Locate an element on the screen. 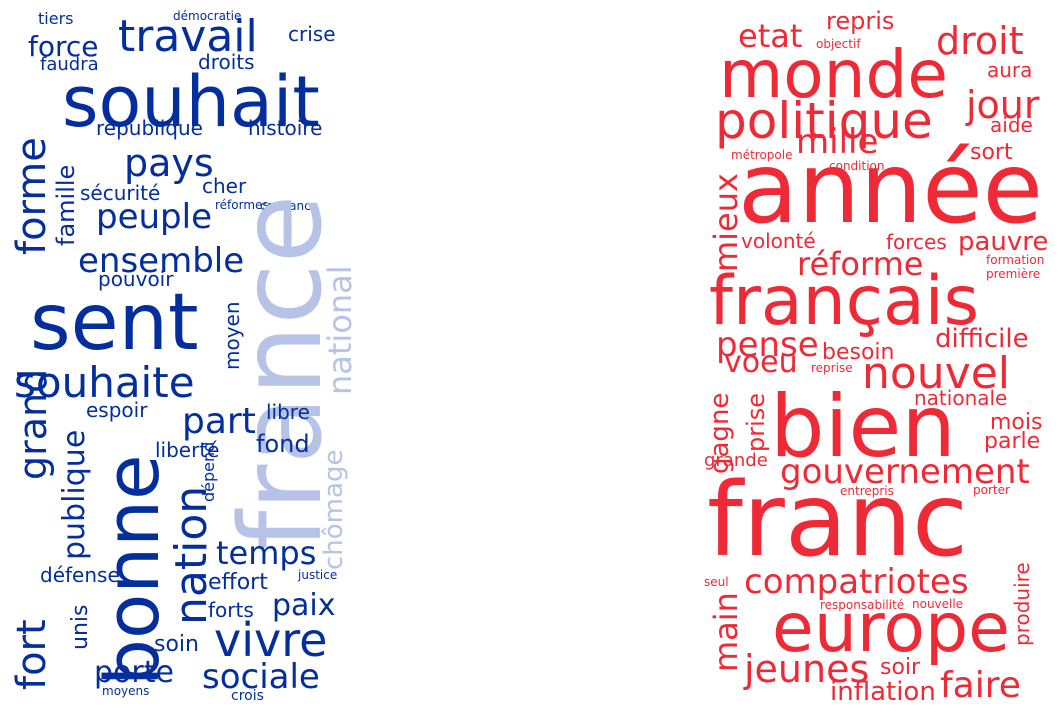 Image resolution: width=1060 pixels, height=713 pixels. word-effort: effort is located at coordinates (238, 582).